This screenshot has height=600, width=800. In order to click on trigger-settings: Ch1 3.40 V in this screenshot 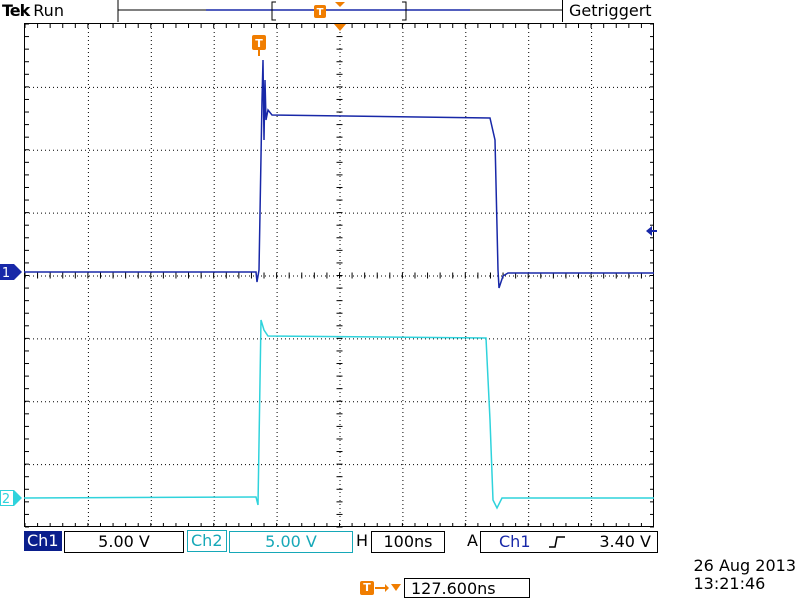, I will do `click(569, 542)`.